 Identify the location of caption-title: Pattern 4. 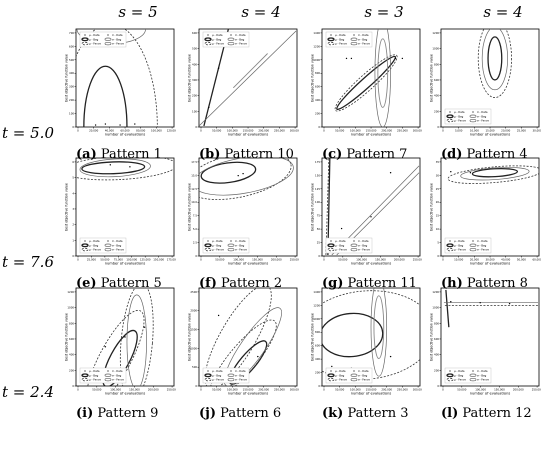
(497, 154).